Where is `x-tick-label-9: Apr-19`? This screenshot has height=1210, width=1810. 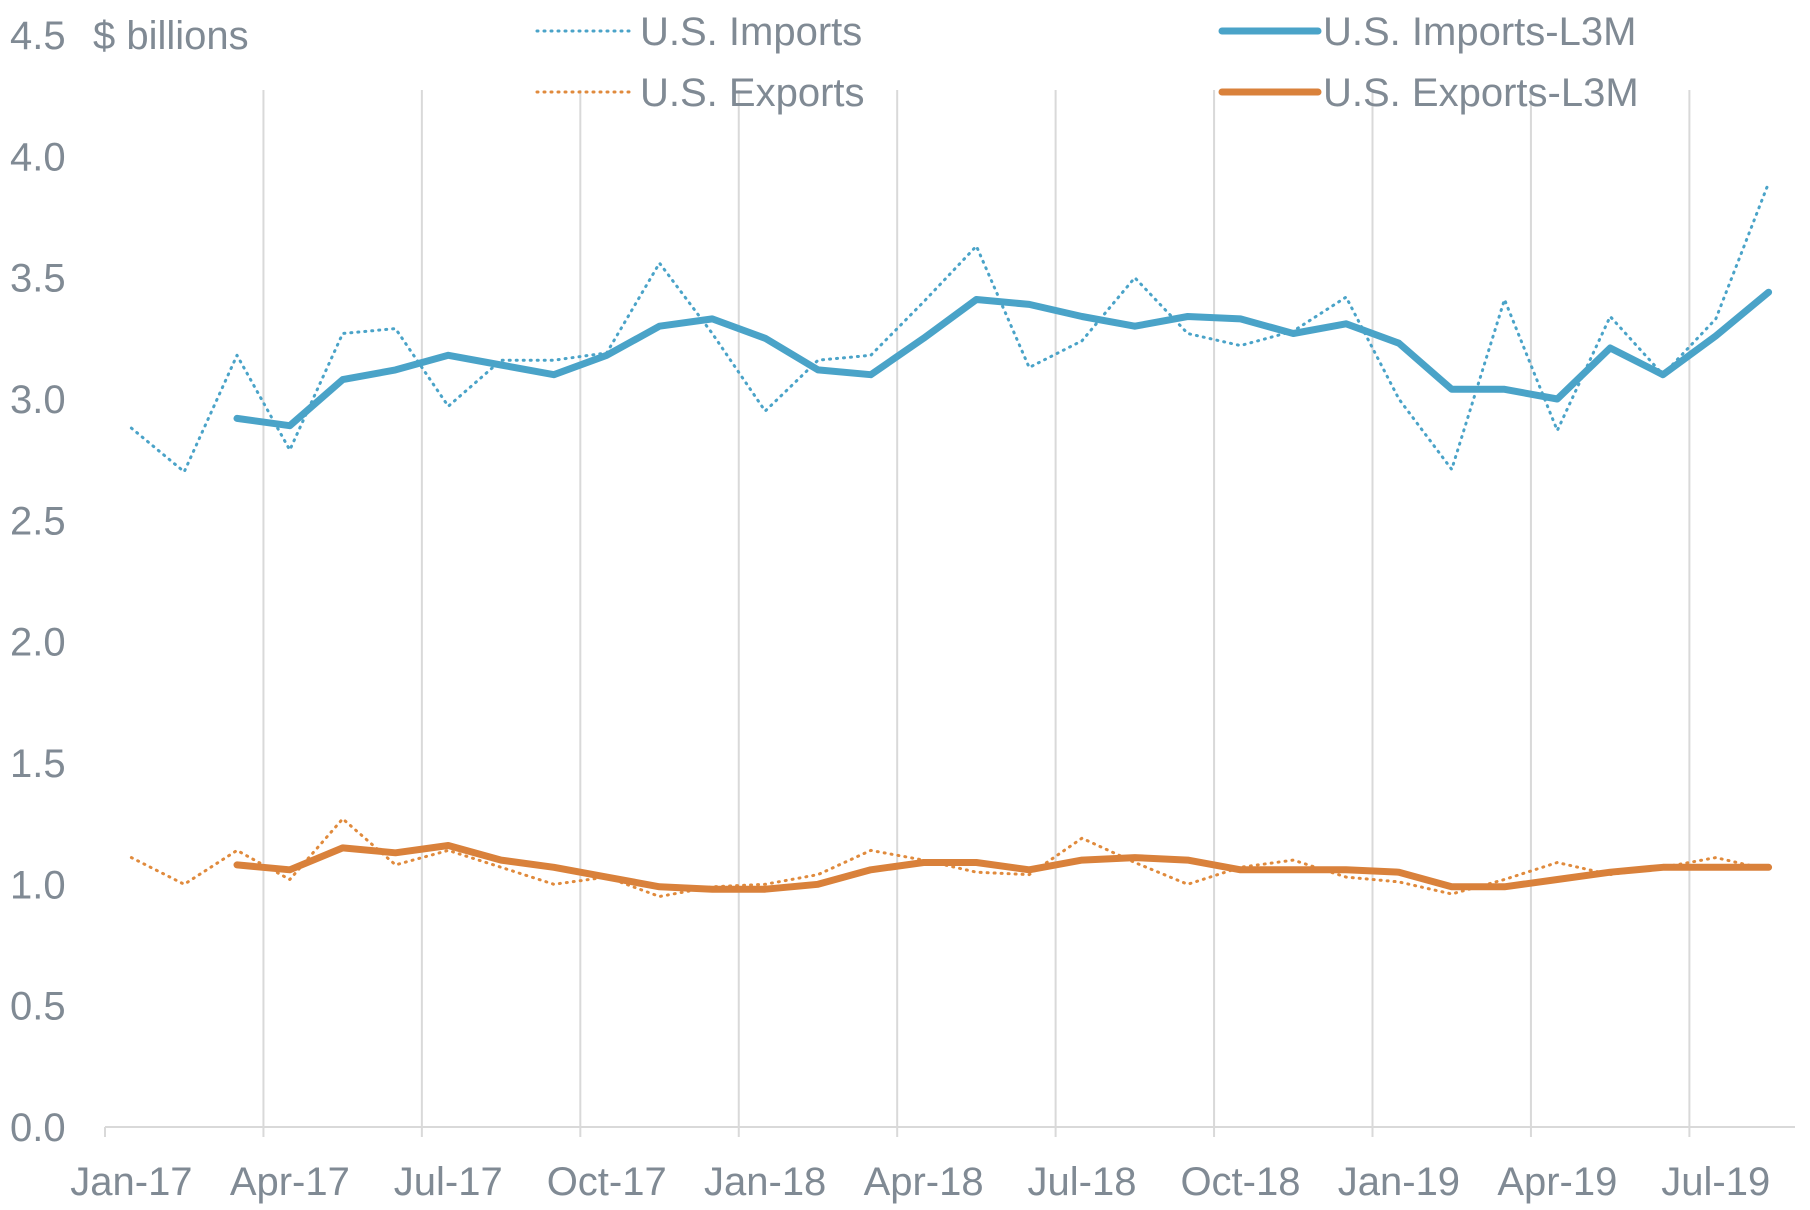
x-tick-label-9: Apr-19 is located at coordinates (1557, 1182).